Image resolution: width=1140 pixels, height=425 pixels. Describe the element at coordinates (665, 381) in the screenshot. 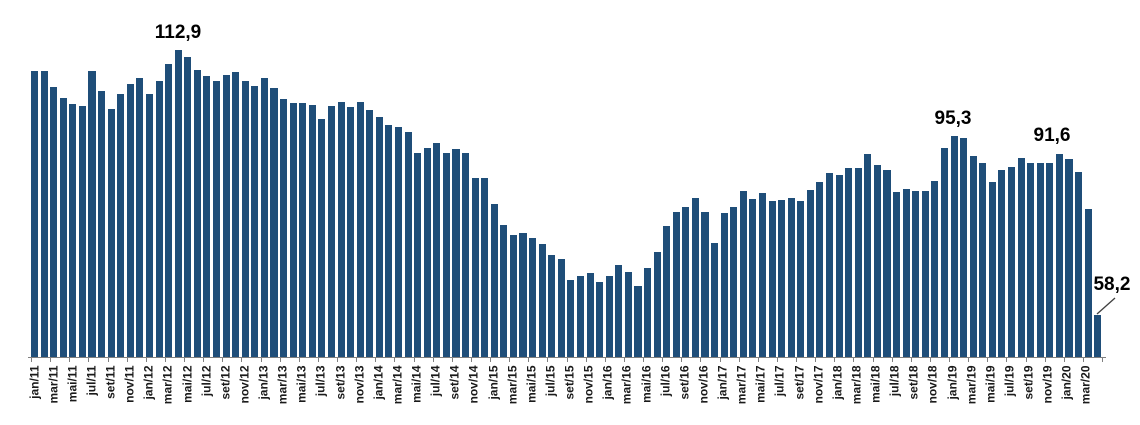

I see `x-axis-label: jul/16` at that location.